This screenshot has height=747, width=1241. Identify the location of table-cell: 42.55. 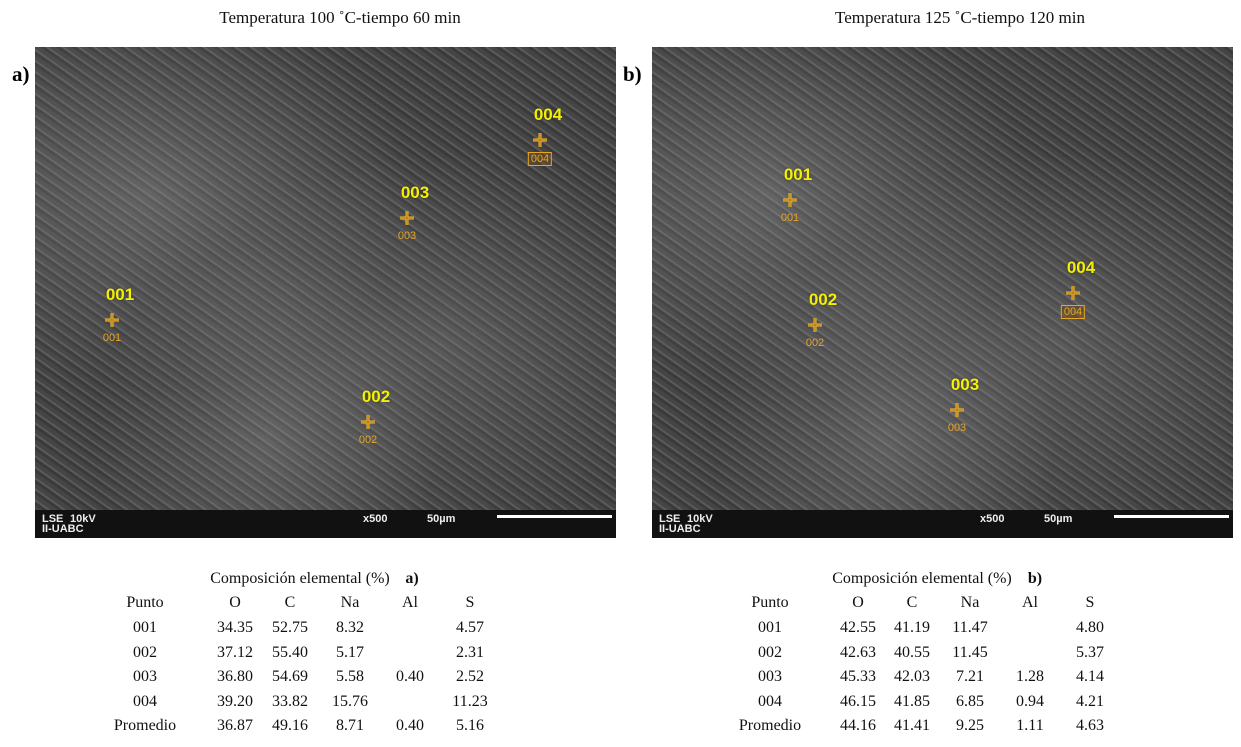
(858, 627).